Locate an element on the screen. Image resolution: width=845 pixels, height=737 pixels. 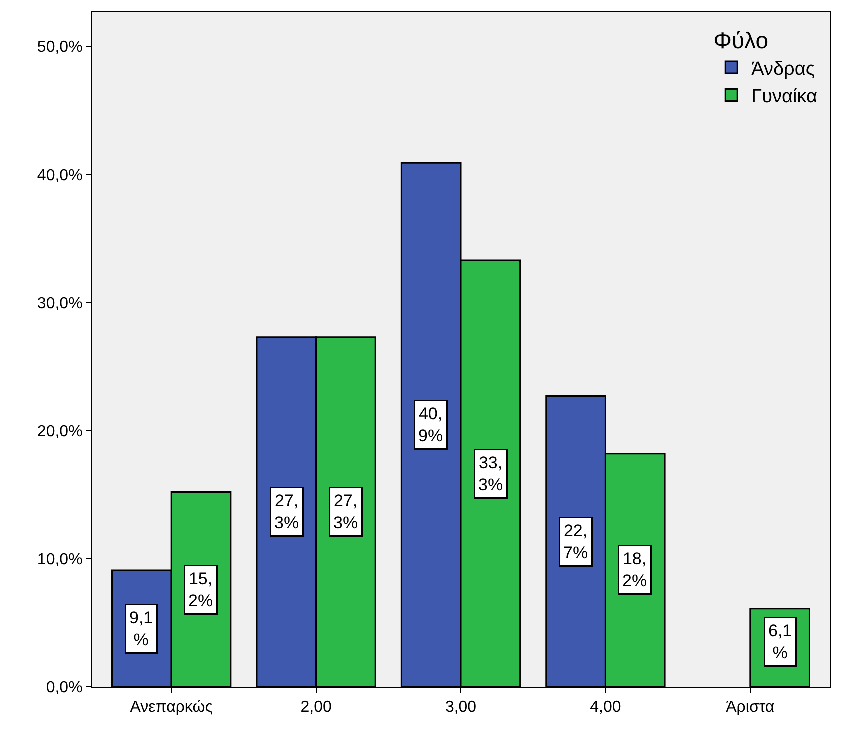
data-label: 33,3% is located at coordinates (491, 474).